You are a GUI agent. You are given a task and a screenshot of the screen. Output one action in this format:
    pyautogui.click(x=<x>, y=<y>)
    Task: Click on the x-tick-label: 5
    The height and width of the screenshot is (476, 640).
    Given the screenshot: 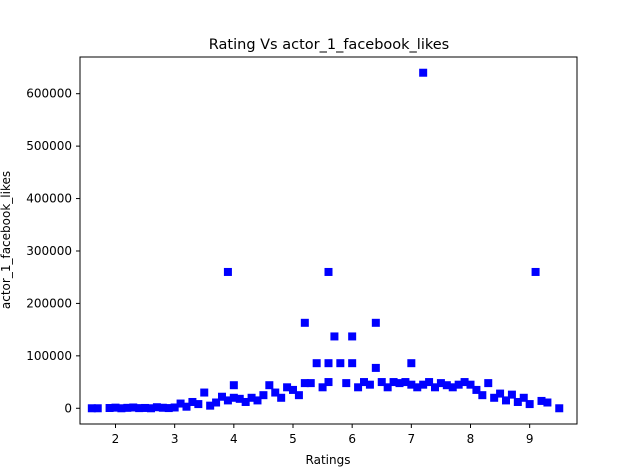 What is the action you would take?
    pyautogui.click(x=293, y=439)
    